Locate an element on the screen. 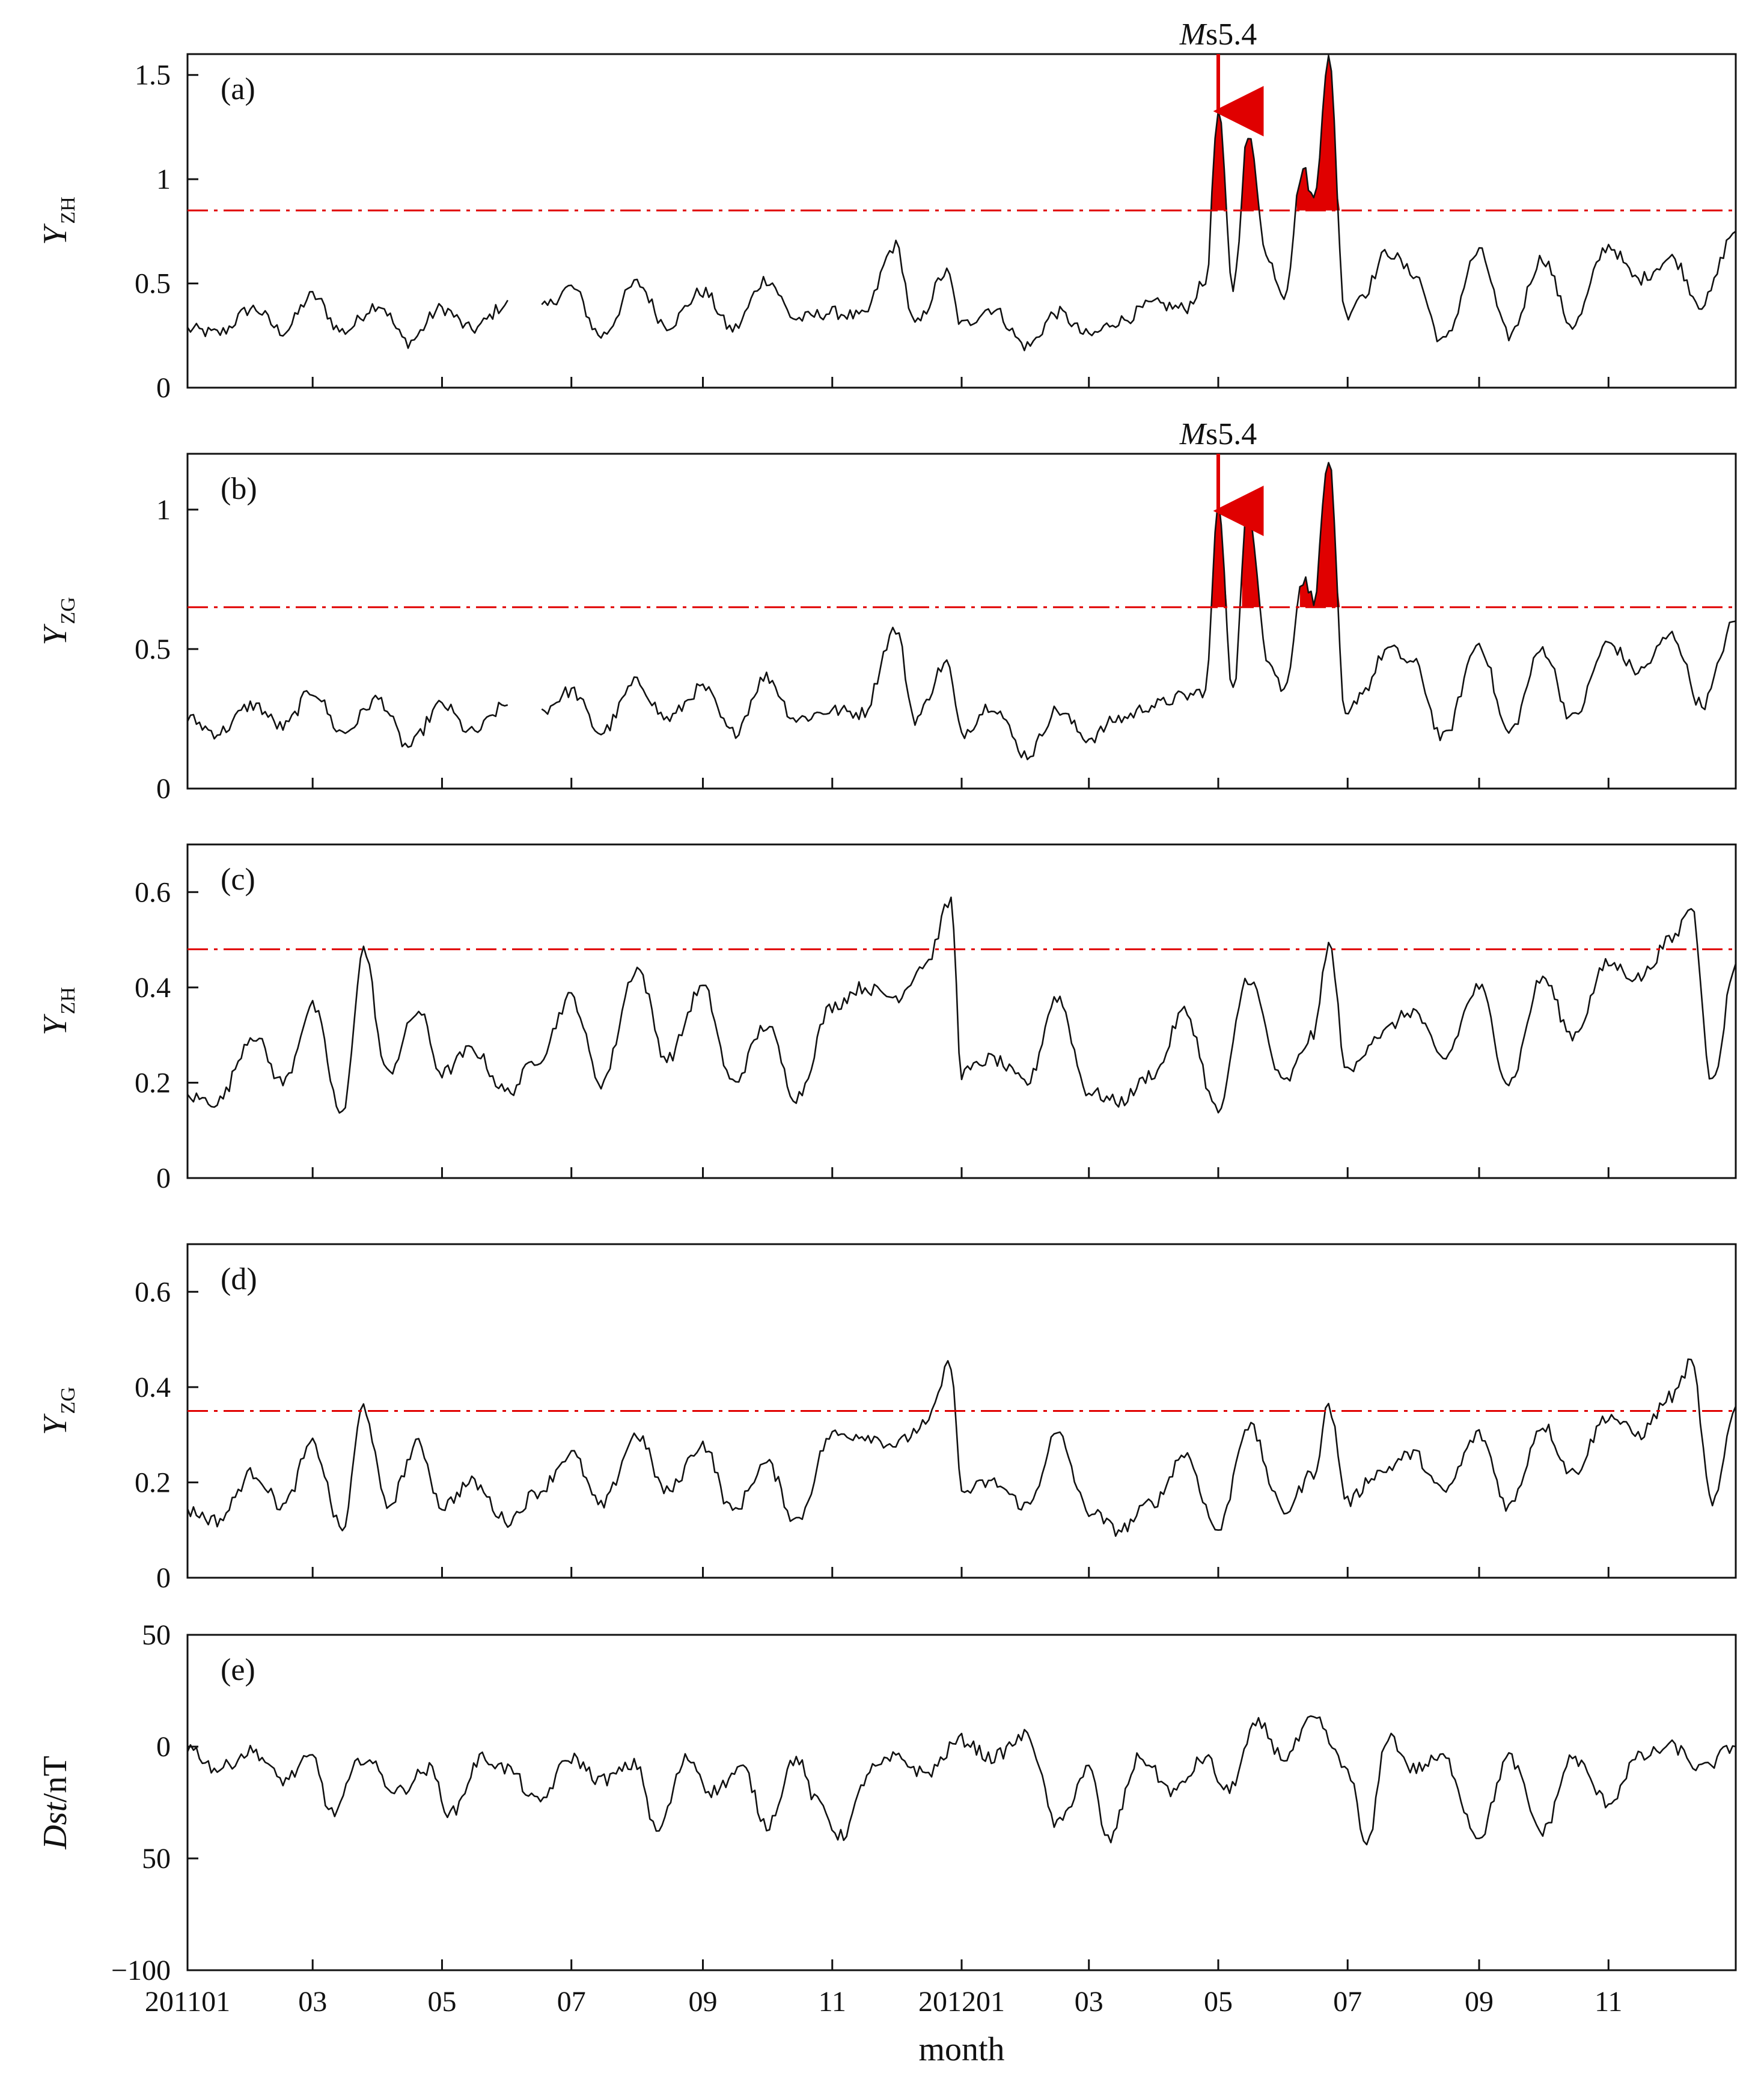 This screenshot has height=2079, width=1764. x-axis-label: month is located at coordinates (961, 2049).